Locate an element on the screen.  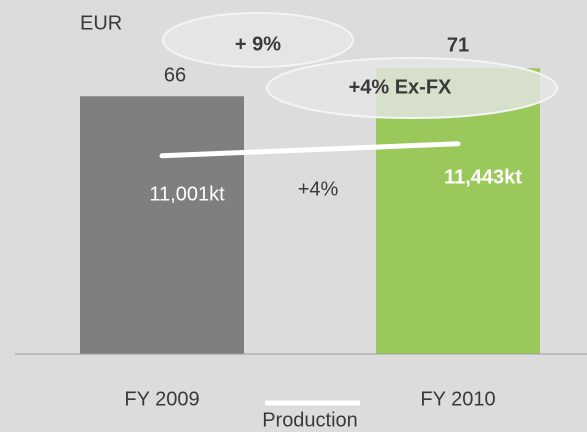
x-tick-label: FY 2010 is located at coordinates (457, 399).